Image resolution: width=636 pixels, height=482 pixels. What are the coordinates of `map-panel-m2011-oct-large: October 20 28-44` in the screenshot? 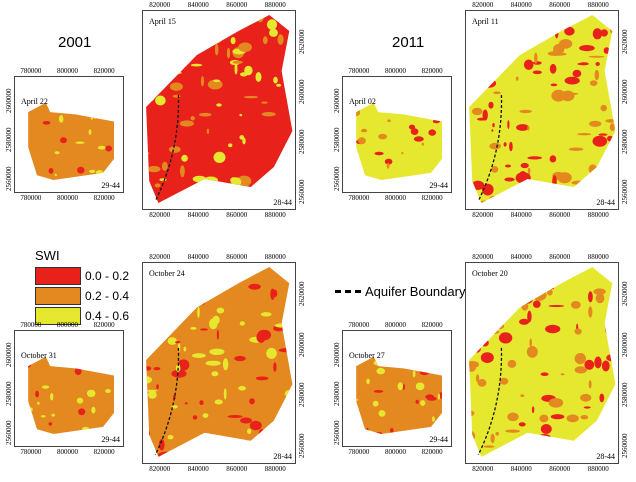 It's located at (542, 363).